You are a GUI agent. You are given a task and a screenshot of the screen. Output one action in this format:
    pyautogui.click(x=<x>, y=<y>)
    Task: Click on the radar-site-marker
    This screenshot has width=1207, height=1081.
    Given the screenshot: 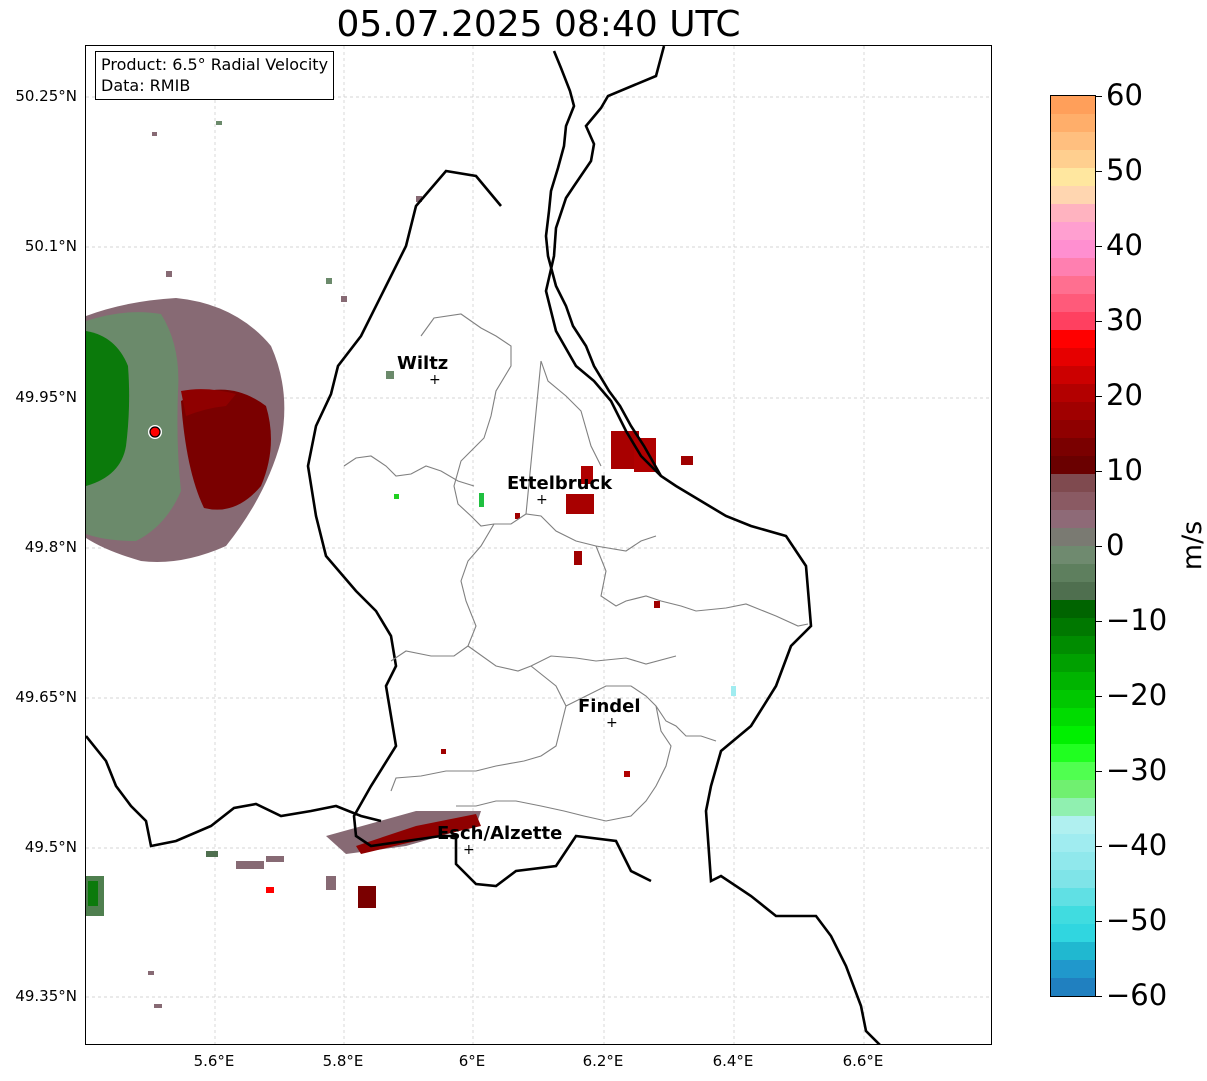 What is the action you would take?
    pyautogui.click(x=155, y=432)
    